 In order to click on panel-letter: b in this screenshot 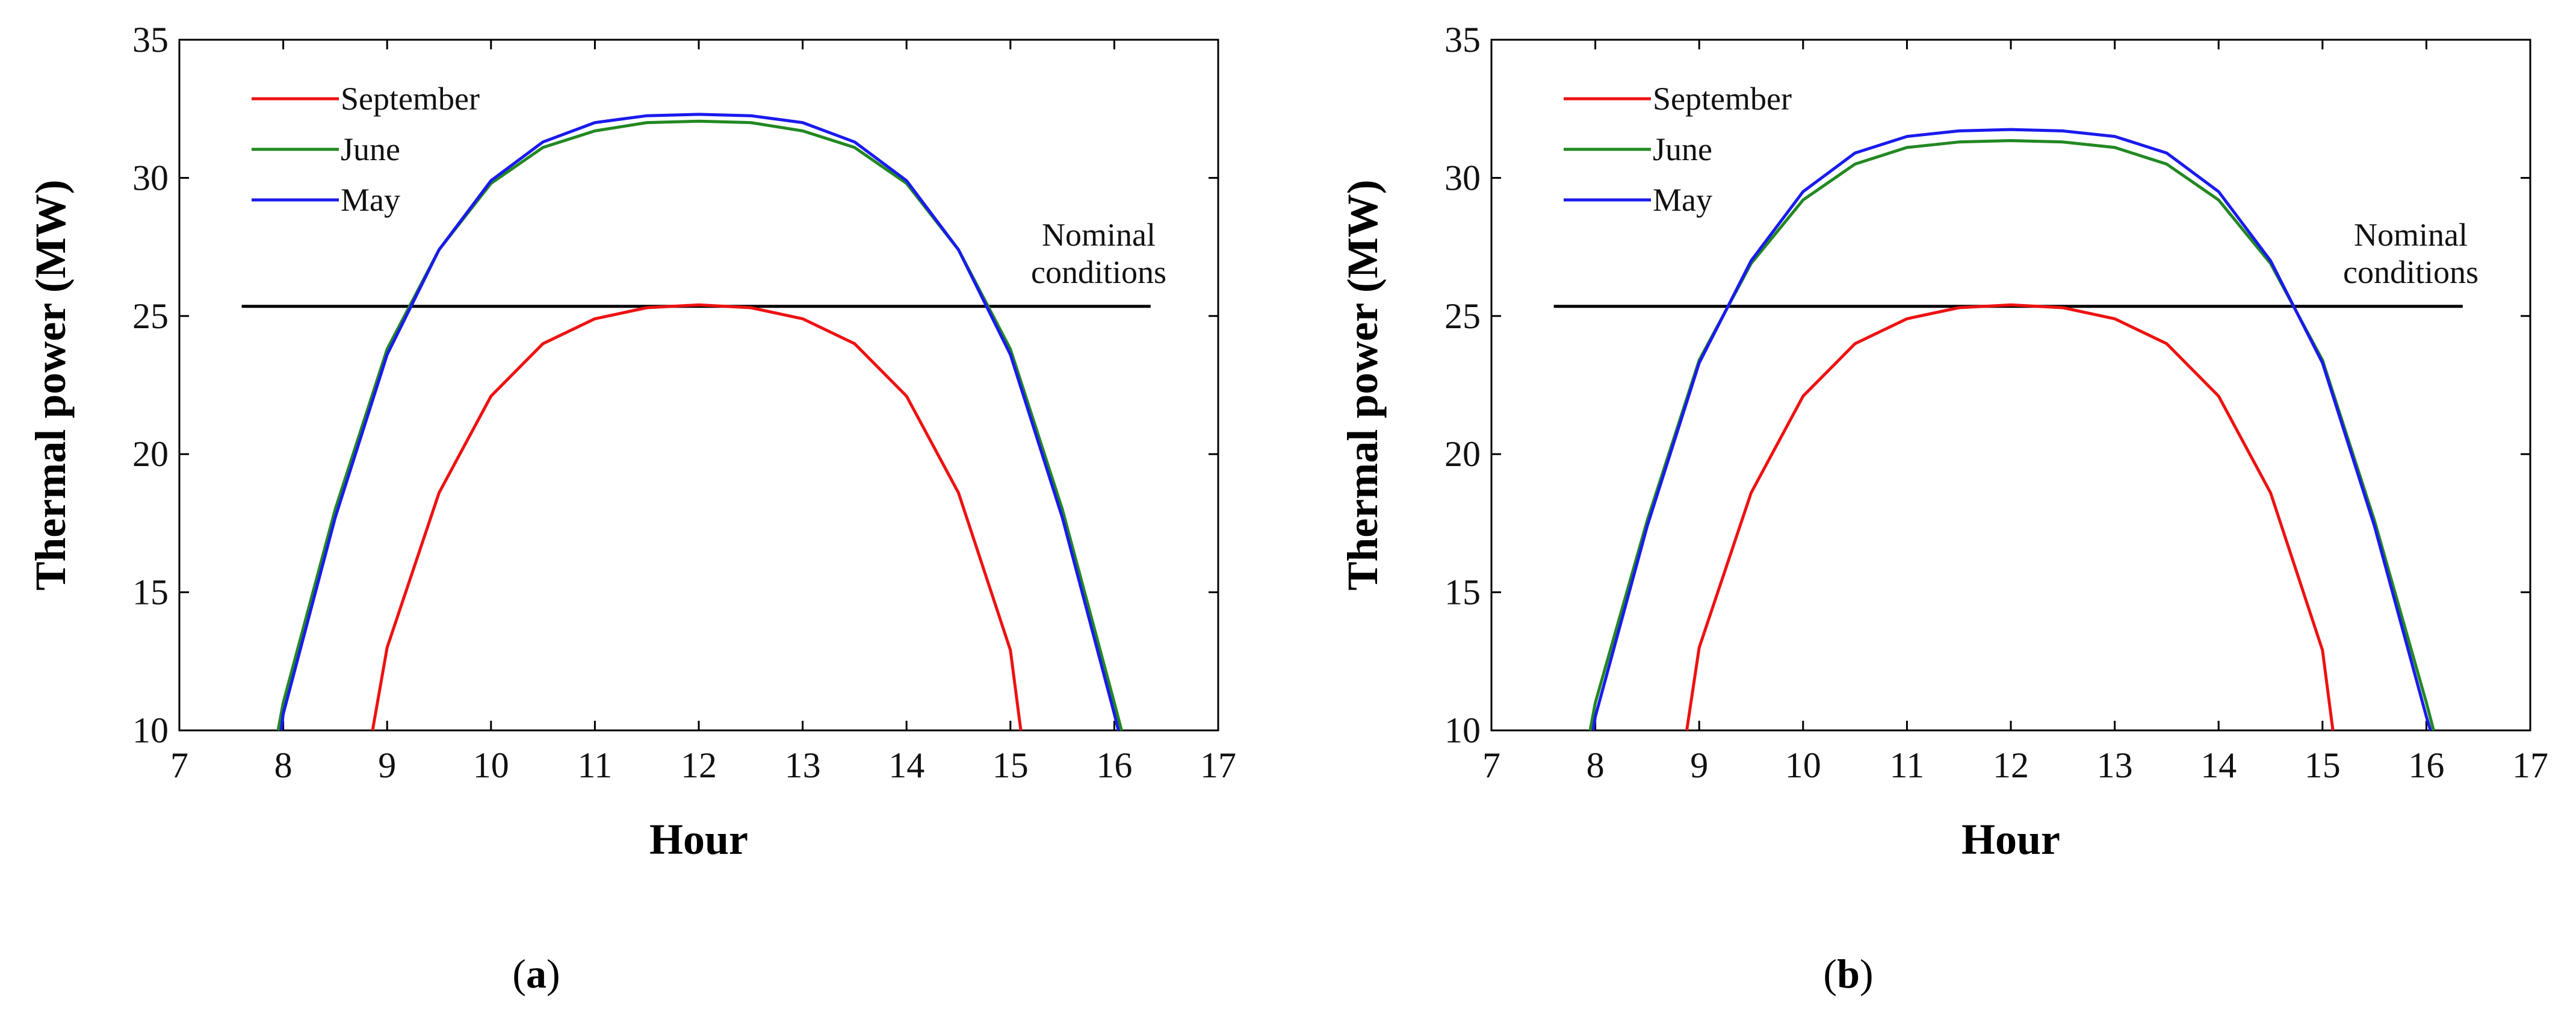, I will do `click(1848, 974)`.